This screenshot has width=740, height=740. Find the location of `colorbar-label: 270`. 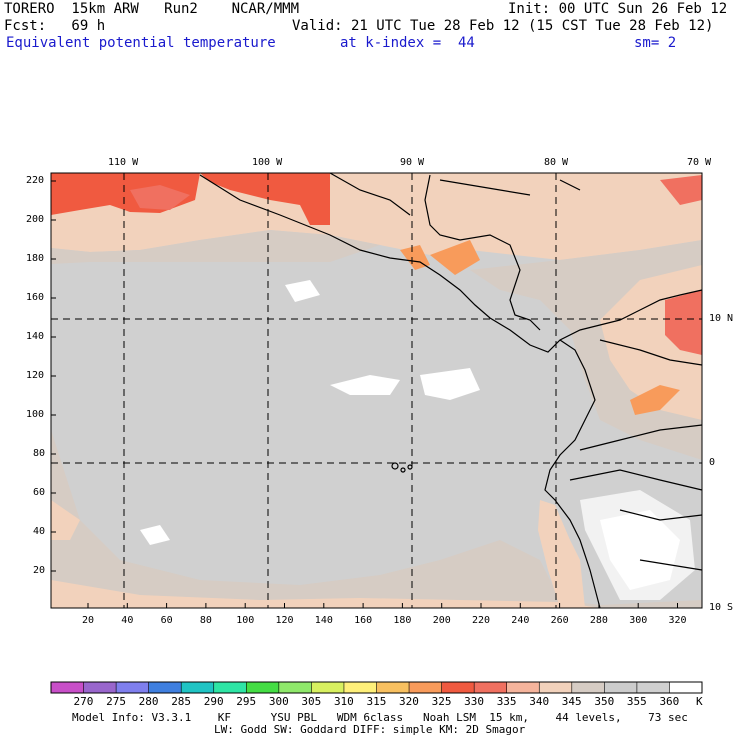

colorbar-label: 270 is located at coordinates (83, 701).